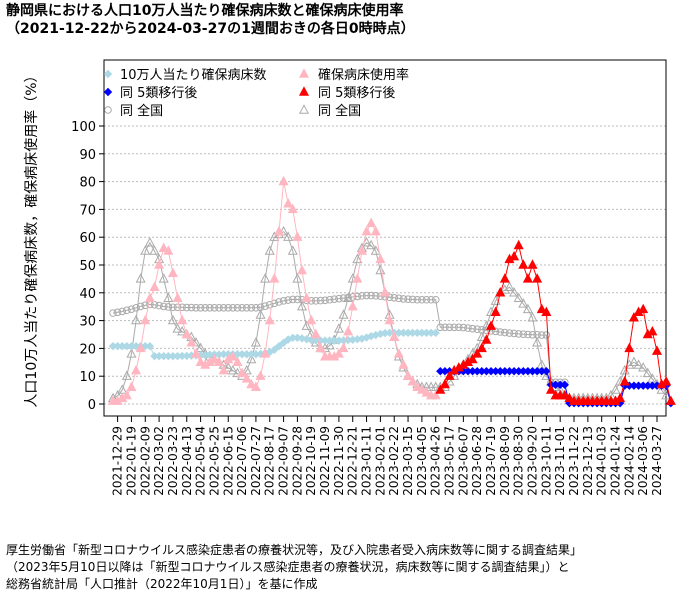 This screenshot has height=600, width=700. What do you see at coordinates (284, 461) in the screenshot?
I see `x-tick-label: 2022-09-07` at bounding box center [284, 461].